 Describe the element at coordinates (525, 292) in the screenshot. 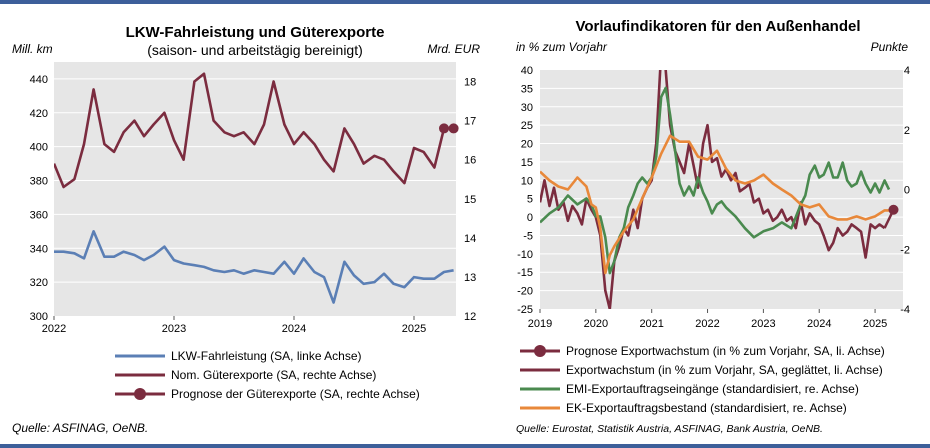

I see `y-left-tick-label: -20` at that location.